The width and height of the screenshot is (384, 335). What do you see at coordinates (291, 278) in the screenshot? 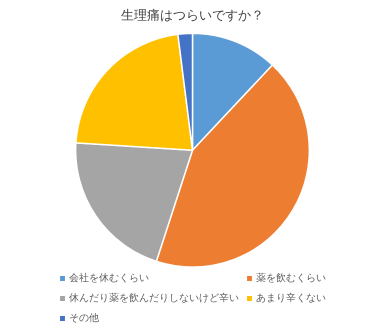
I see `legend-label: 薬を飲むくらい` at bounding box center [291, 278].